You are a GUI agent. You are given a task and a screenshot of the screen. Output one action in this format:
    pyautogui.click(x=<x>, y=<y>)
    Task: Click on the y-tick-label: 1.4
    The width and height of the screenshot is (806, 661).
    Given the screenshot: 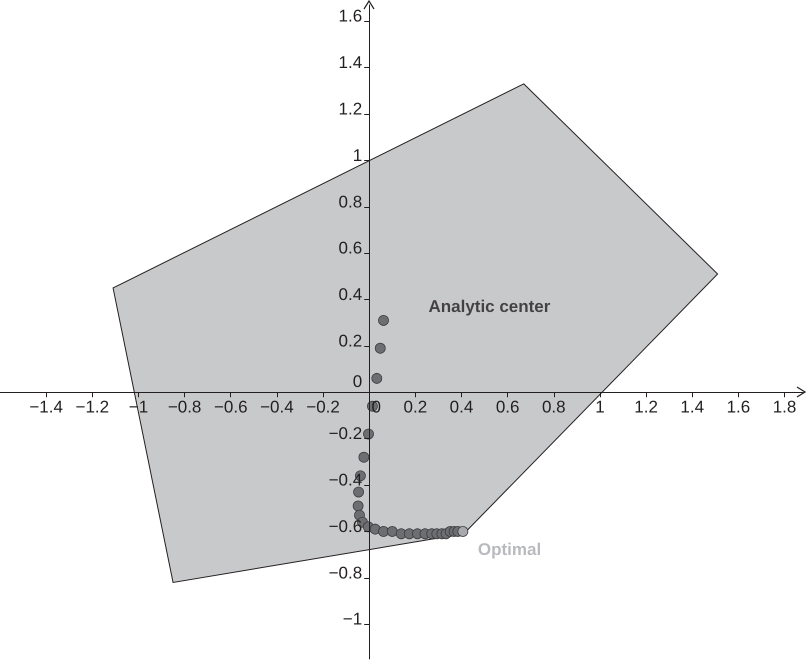 What is the action you would take?
    pyautogui.click(x=350, y=62)
    